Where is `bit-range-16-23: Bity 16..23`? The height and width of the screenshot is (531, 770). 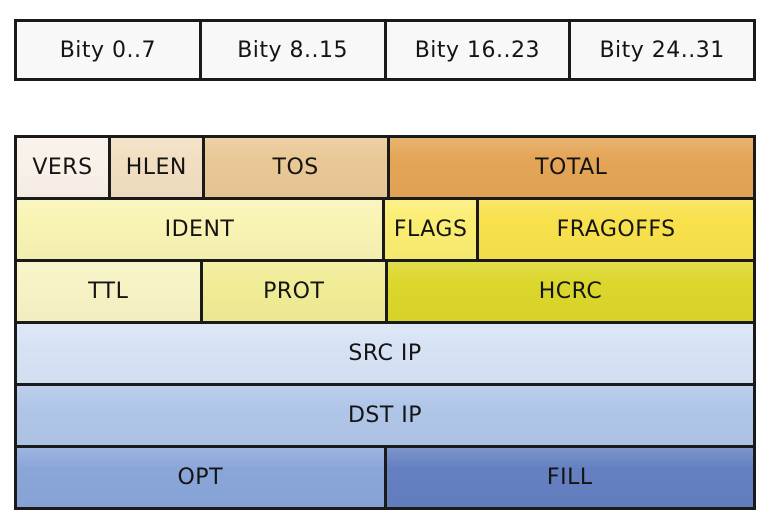 bit-range-16-23: Bity 16..23 is located at coordinates (477, 50).